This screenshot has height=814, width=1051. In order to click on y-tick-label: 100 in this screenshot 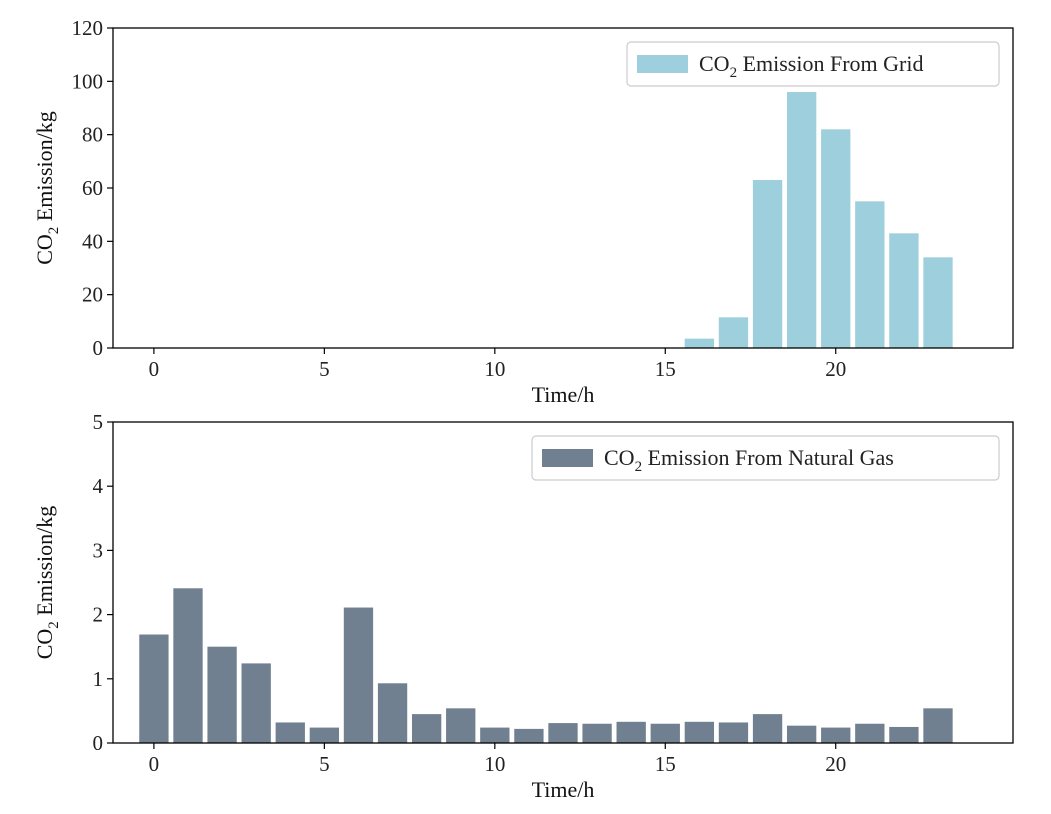, I will do `click(88, 81)`.